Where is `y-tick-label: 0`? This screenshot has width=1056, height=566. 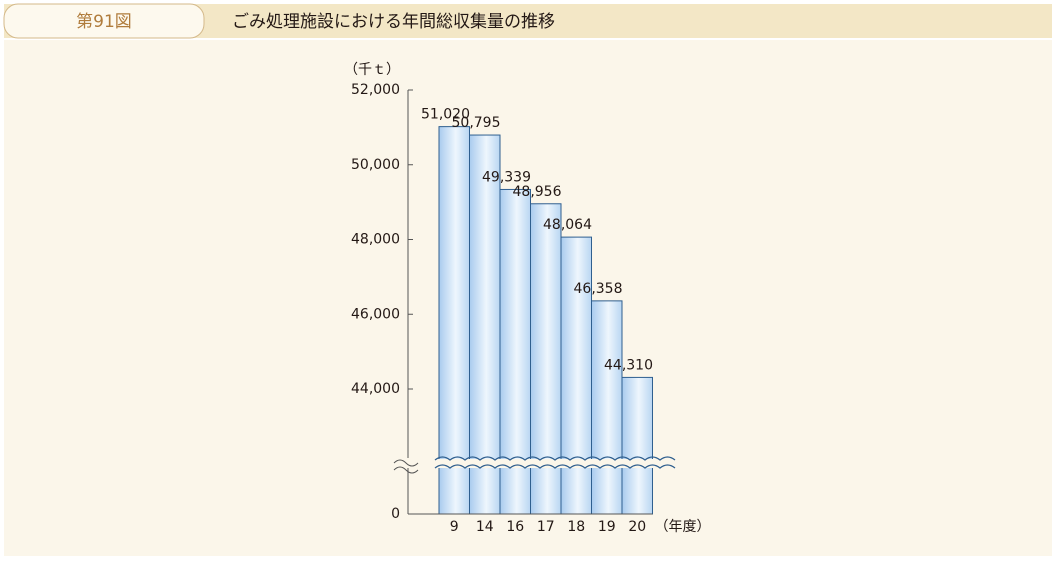 y-tick-label: 0 is located at coordinates (395, 514).